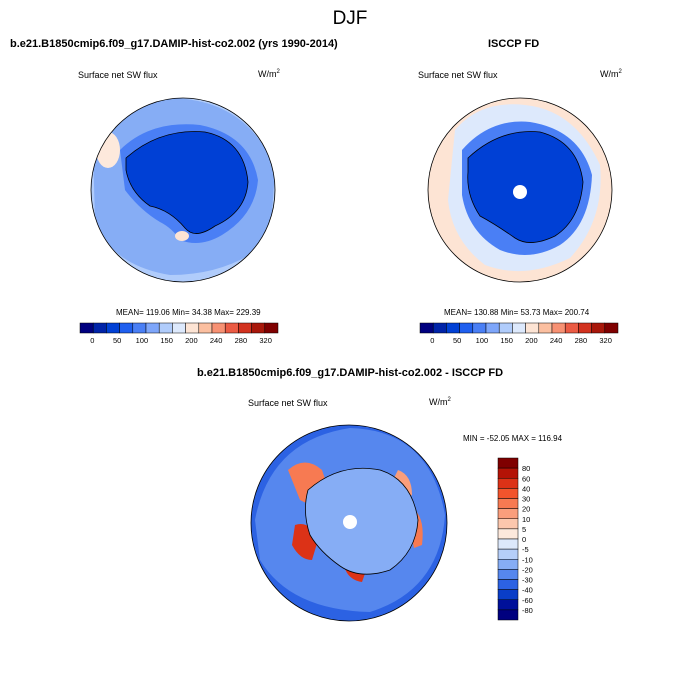 This screenshot has height=700, width=700. Describe the element at coordinates (188, 312) in the screenshot. I see `model-stats: MEAN= 119.06 Min= 34.38 Max= 229.39` at that location.